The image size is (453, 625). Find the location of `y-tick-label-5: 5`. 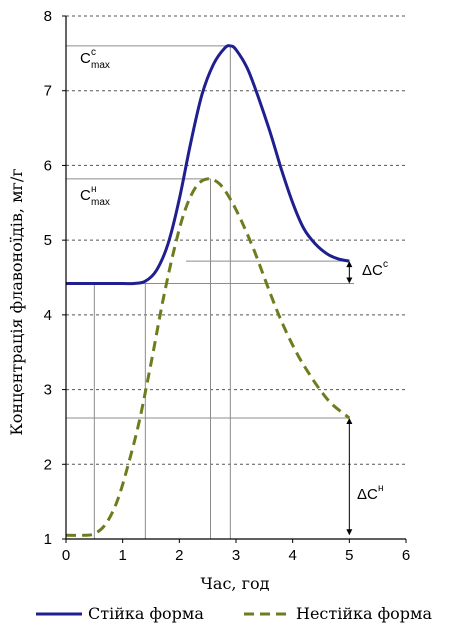

y-tick-label-5: 5 is located at coordinates (48, 240).